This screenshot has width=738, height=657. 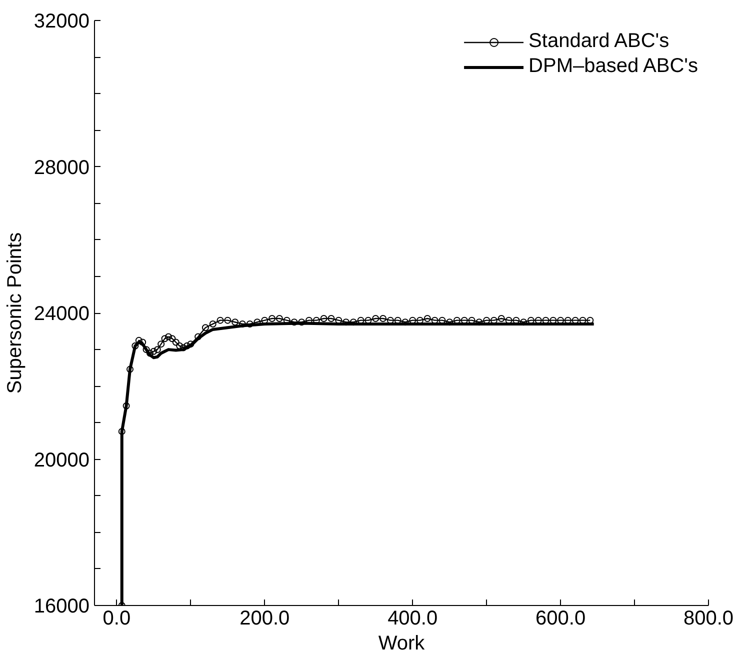 I want to click on y-tick-label: 20000, so click(x=62, y=460).